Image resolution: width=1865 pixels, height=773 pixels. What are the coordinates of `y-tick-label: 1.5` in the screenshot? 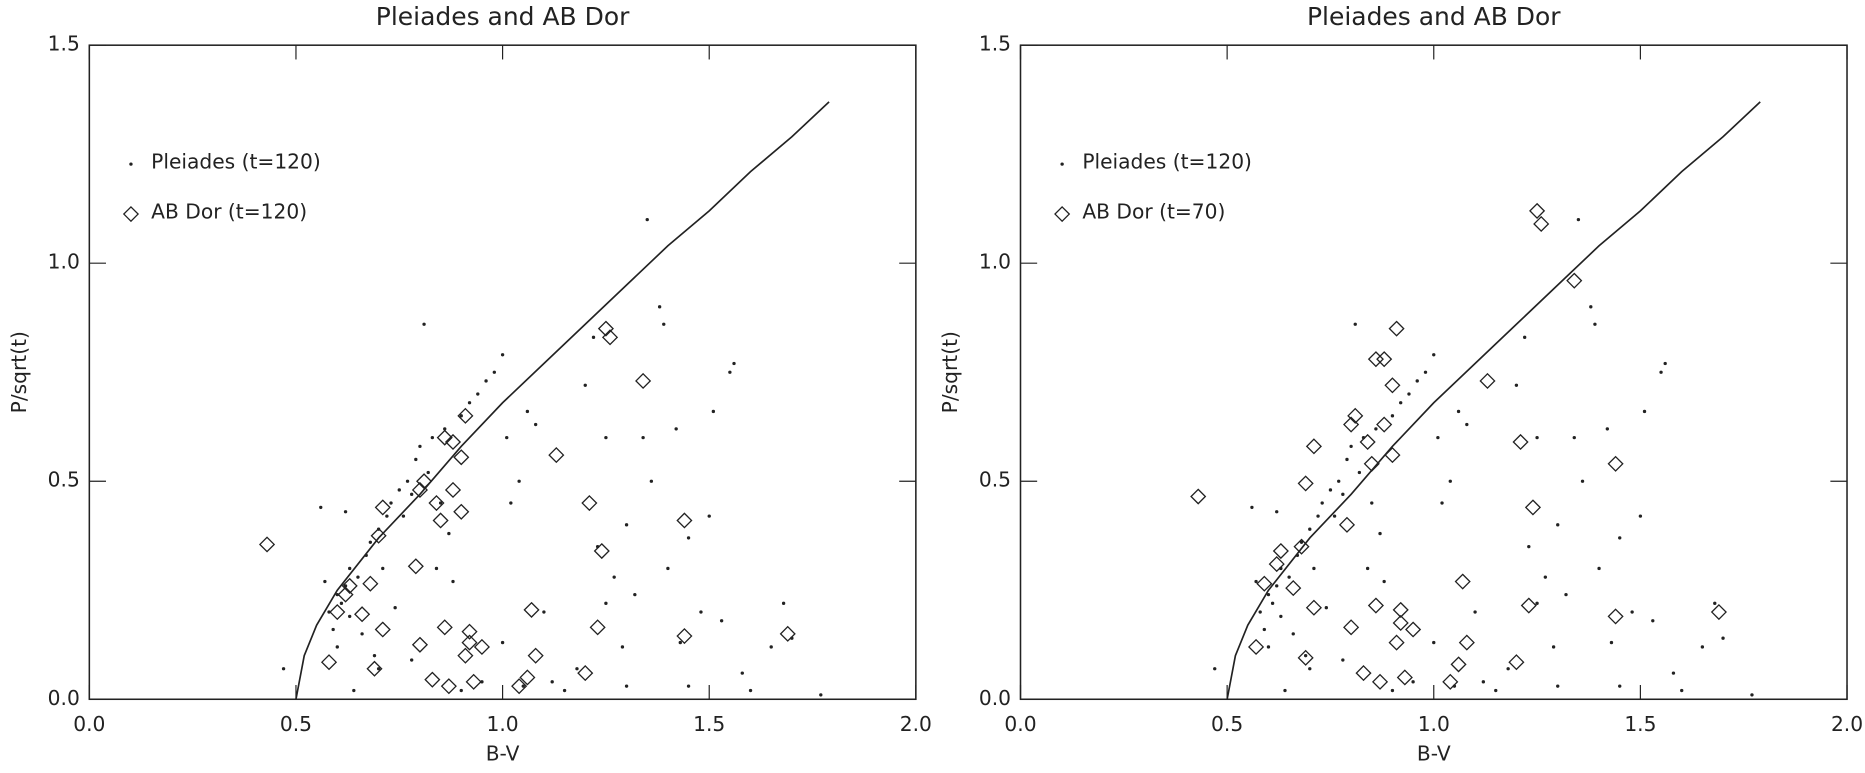 It's located at (64, 44).